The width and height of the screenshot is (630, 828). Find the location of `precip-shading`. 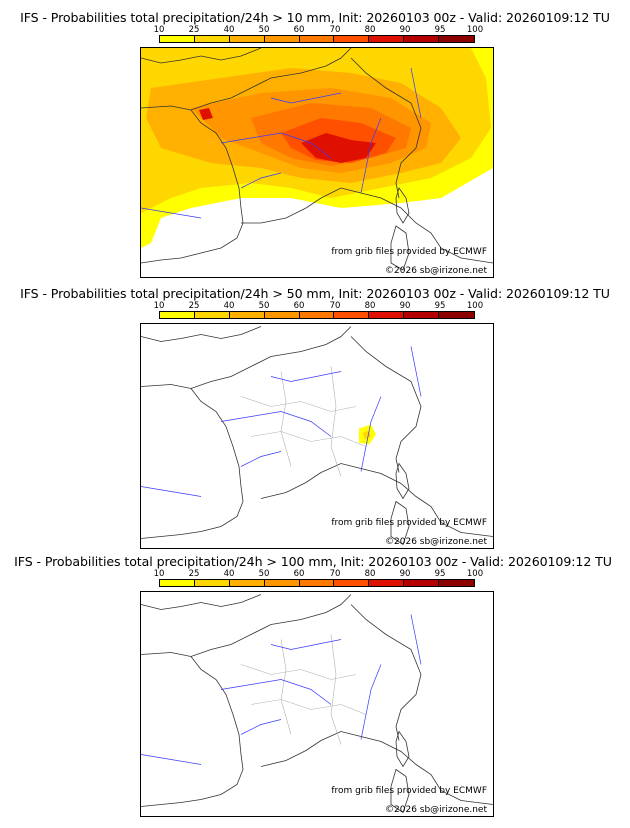

precip-shading is located at coordinates (317, 148).